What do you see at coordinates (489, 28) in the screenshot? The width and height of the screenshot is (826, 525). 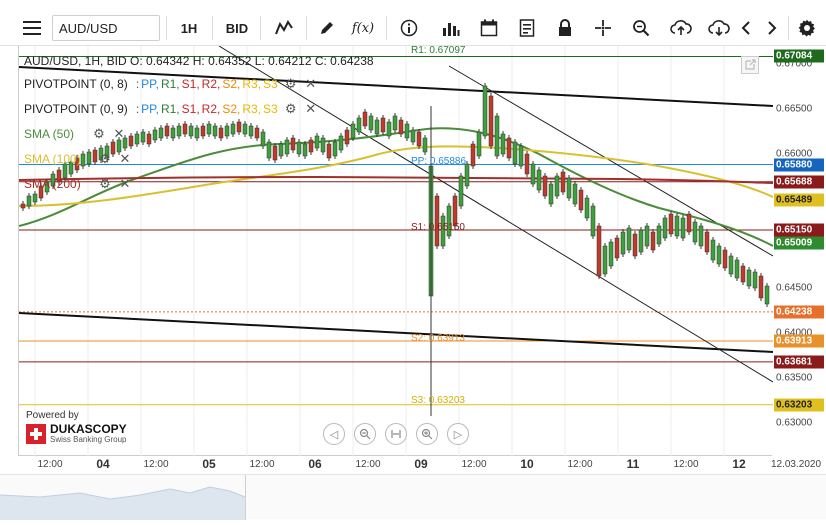 I see `calendar-icon` at bounding box center [489, 28].